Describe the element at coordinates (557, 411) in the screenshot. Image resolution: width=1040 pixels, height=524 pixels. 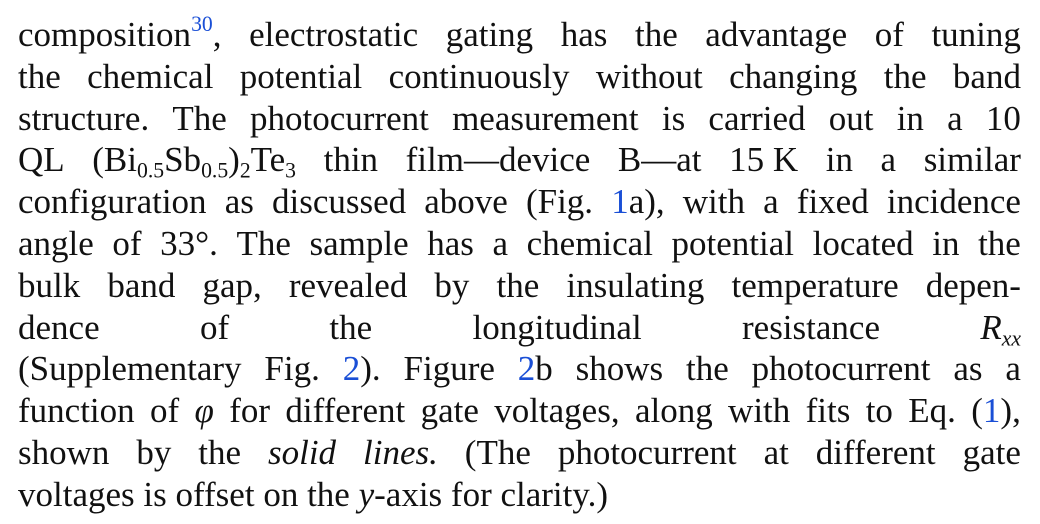
I see `word: voltages,` at that location.